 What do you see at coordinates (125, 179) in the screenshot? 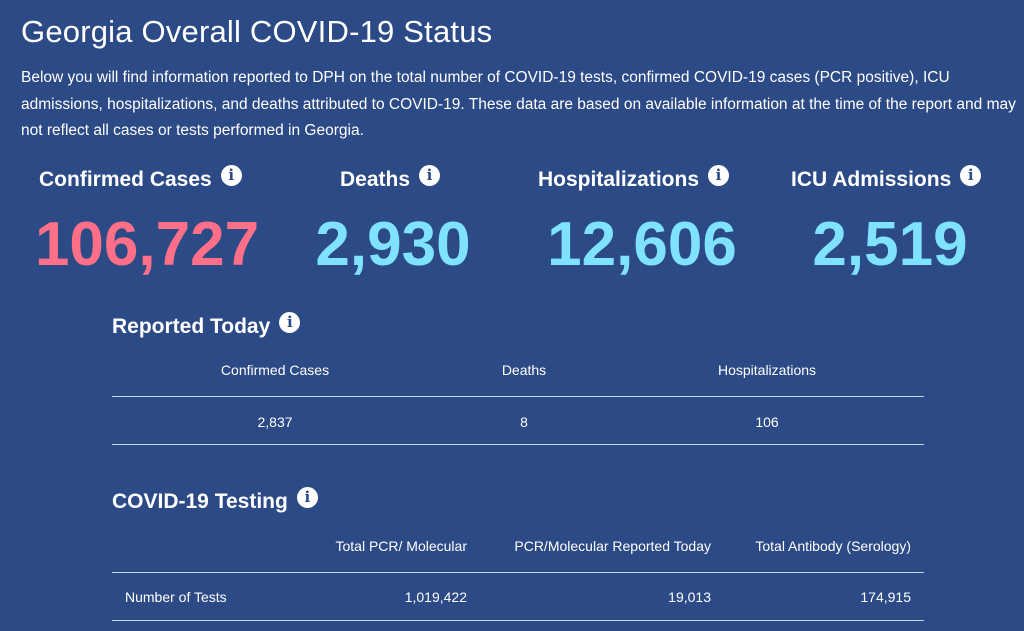
I see `confirmed-cases-label-text: Confirmed Cases` at bounding box center [125, 179].